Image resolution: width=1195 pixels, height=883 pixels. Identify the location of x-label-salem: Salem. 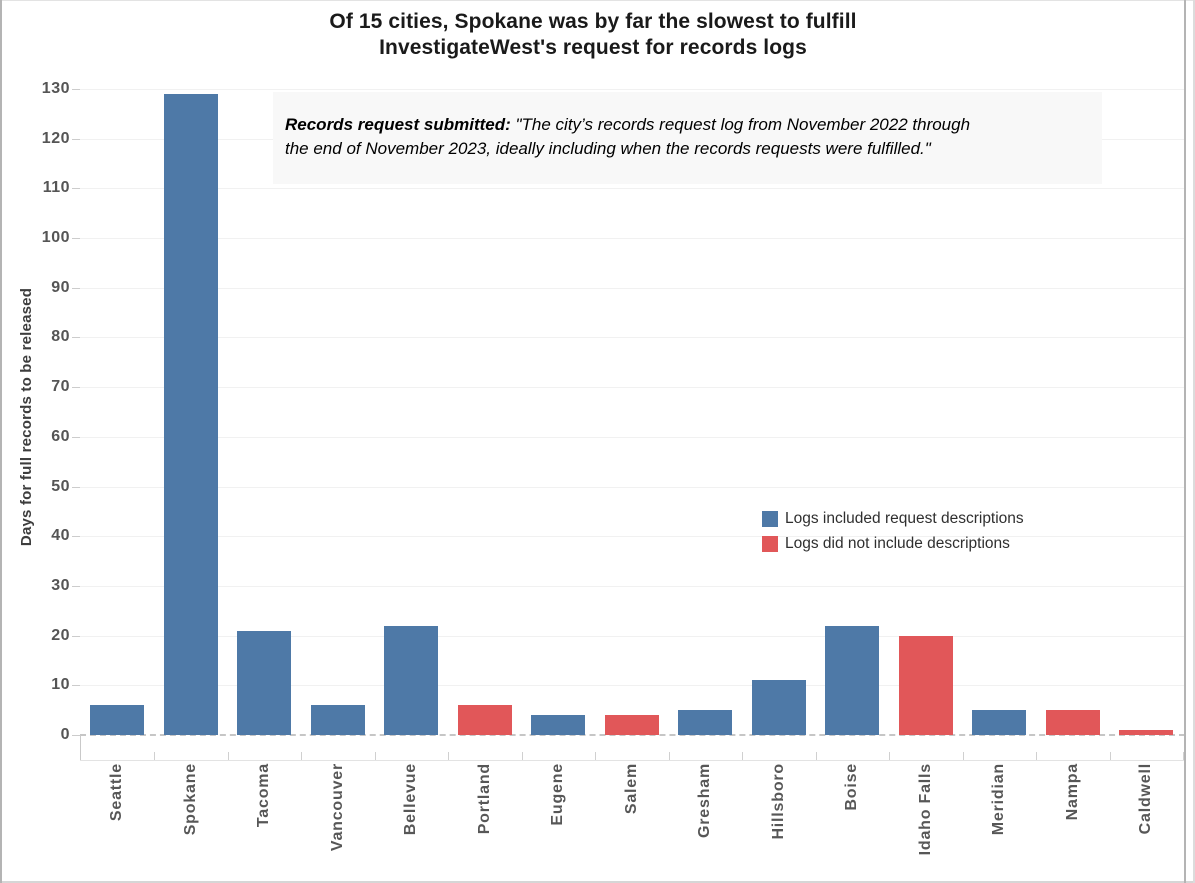
(631, 789).